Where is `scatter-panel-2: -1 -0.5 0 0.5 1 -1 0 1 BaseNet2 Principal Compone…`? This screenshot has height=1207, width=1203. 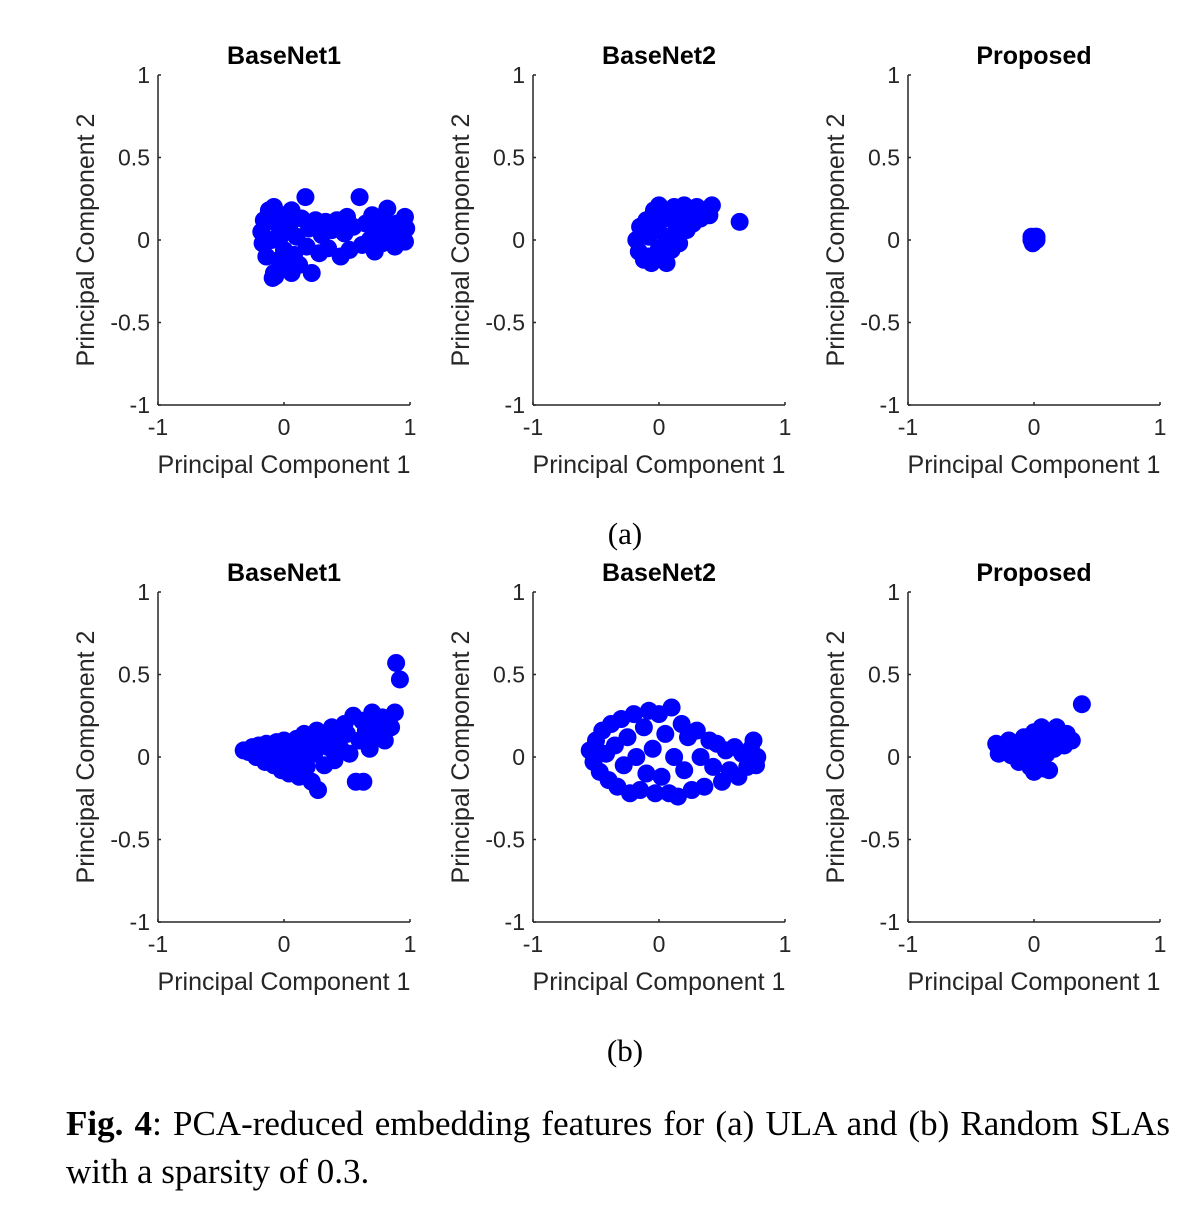
scatter-panel-2: -1 -0.5 0 0.5 1 -1 0 1 BaseNet2 Principal Compone… is located at coordinates (619, 260).